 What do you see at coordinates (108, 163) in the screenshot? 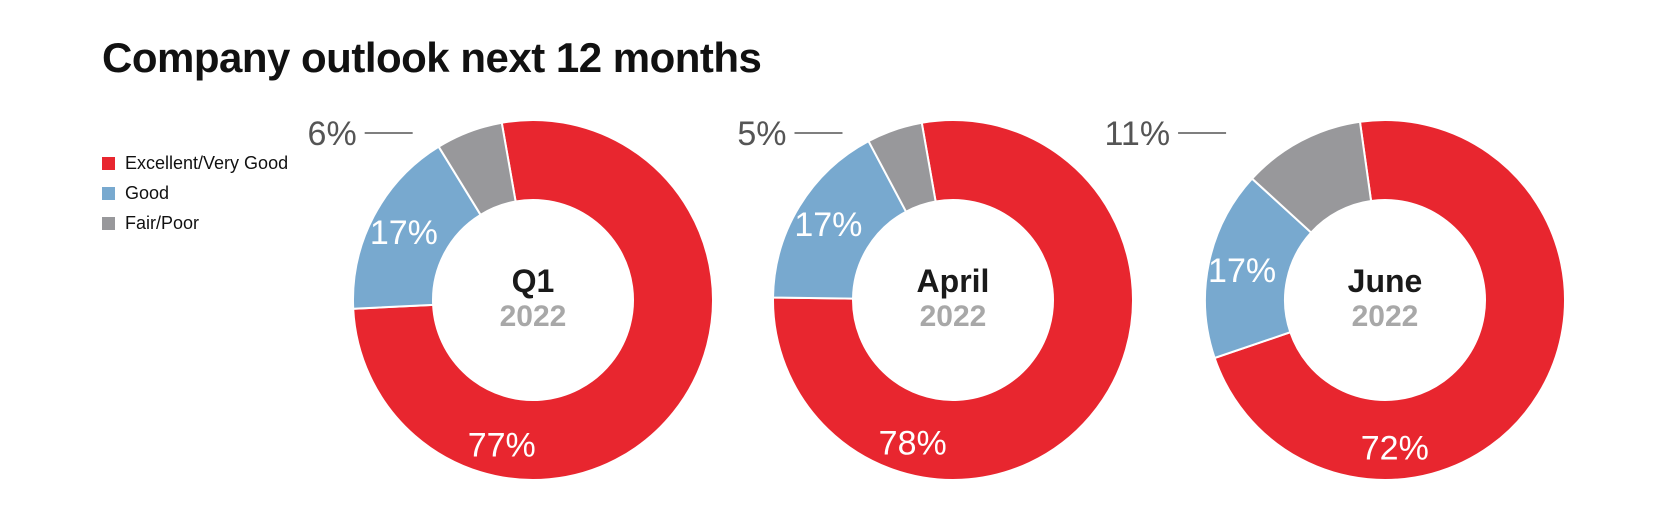
I see `legend-swatch-excellent` at bounding box center [108, 163].